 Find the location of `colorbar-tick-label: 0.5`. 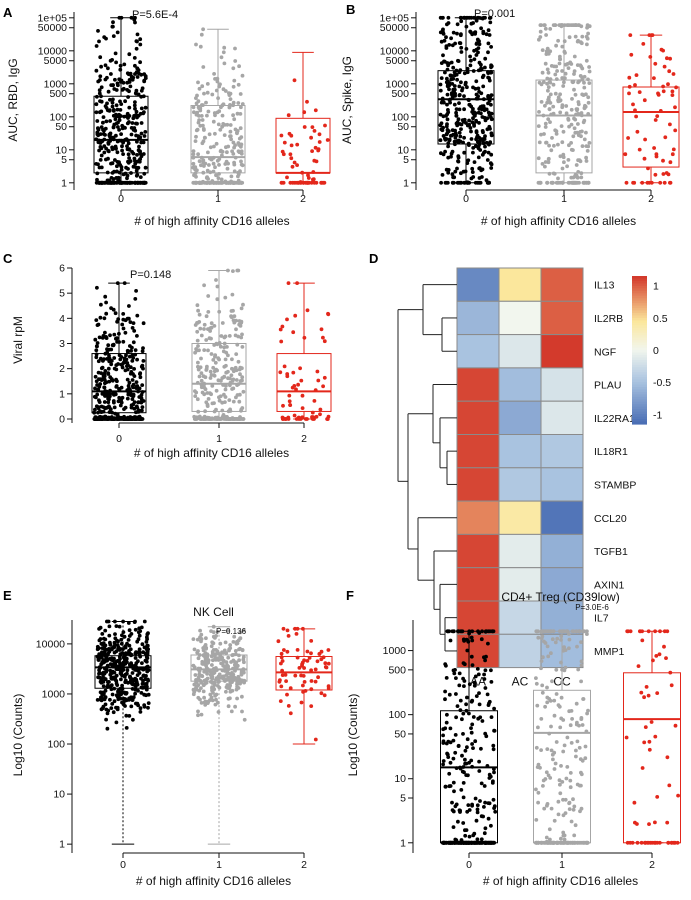

colorbar-tick-label: 0.5 is located at coordinates (660, 319).